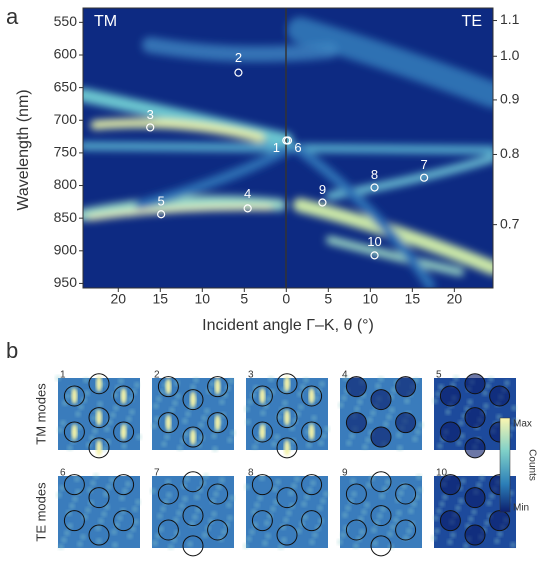 The image size is (542, 564). What do you see at coordinates (424, 177) in the screenshot?
I see `mode-point` at bounding box center [424, 177].